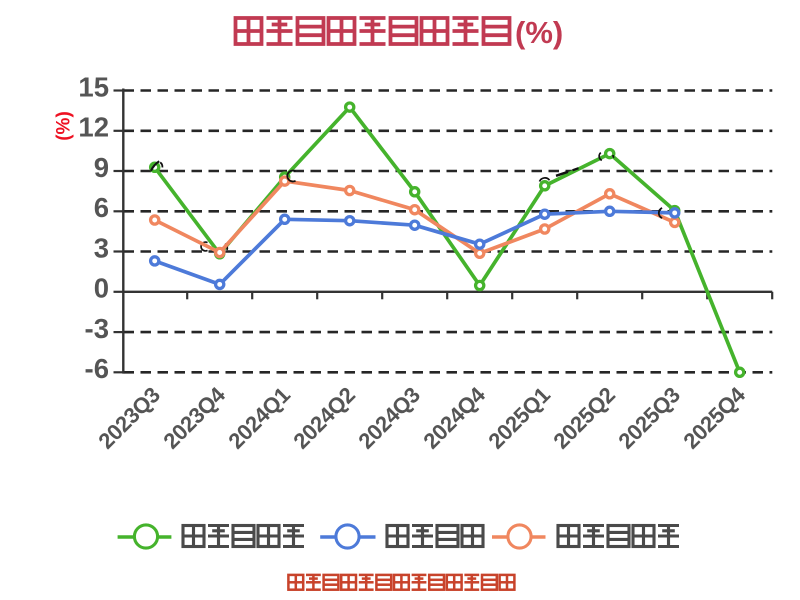 Image resolution: width=800 pixels, height=600 pixels. What do you see at coordinates (101, 167) in the screenshot?
I see `svg-text: 9` at bounding box center [101, 167].